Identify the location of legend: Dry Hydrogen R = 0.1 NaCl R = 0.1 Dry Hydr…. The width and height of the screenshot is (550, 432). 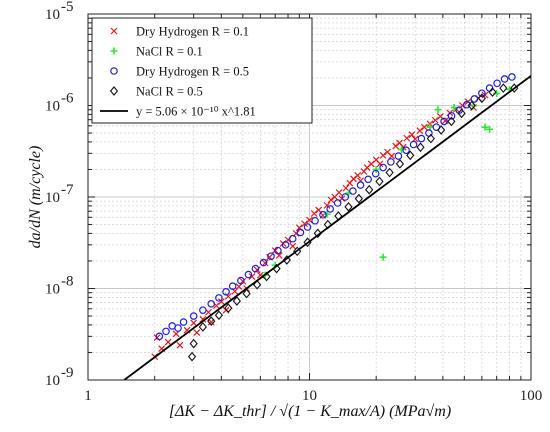
(202, 70).